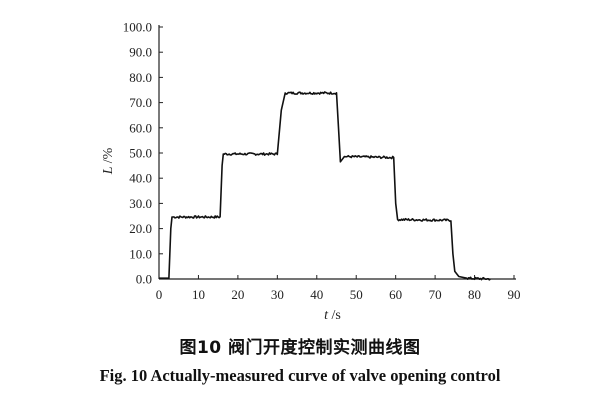 This screenshot has height=412, width=600. What do you see at coordinates (474, 294) in the screenshot?
I see `x-tick-label: 80` at bounding box center [474, 294].